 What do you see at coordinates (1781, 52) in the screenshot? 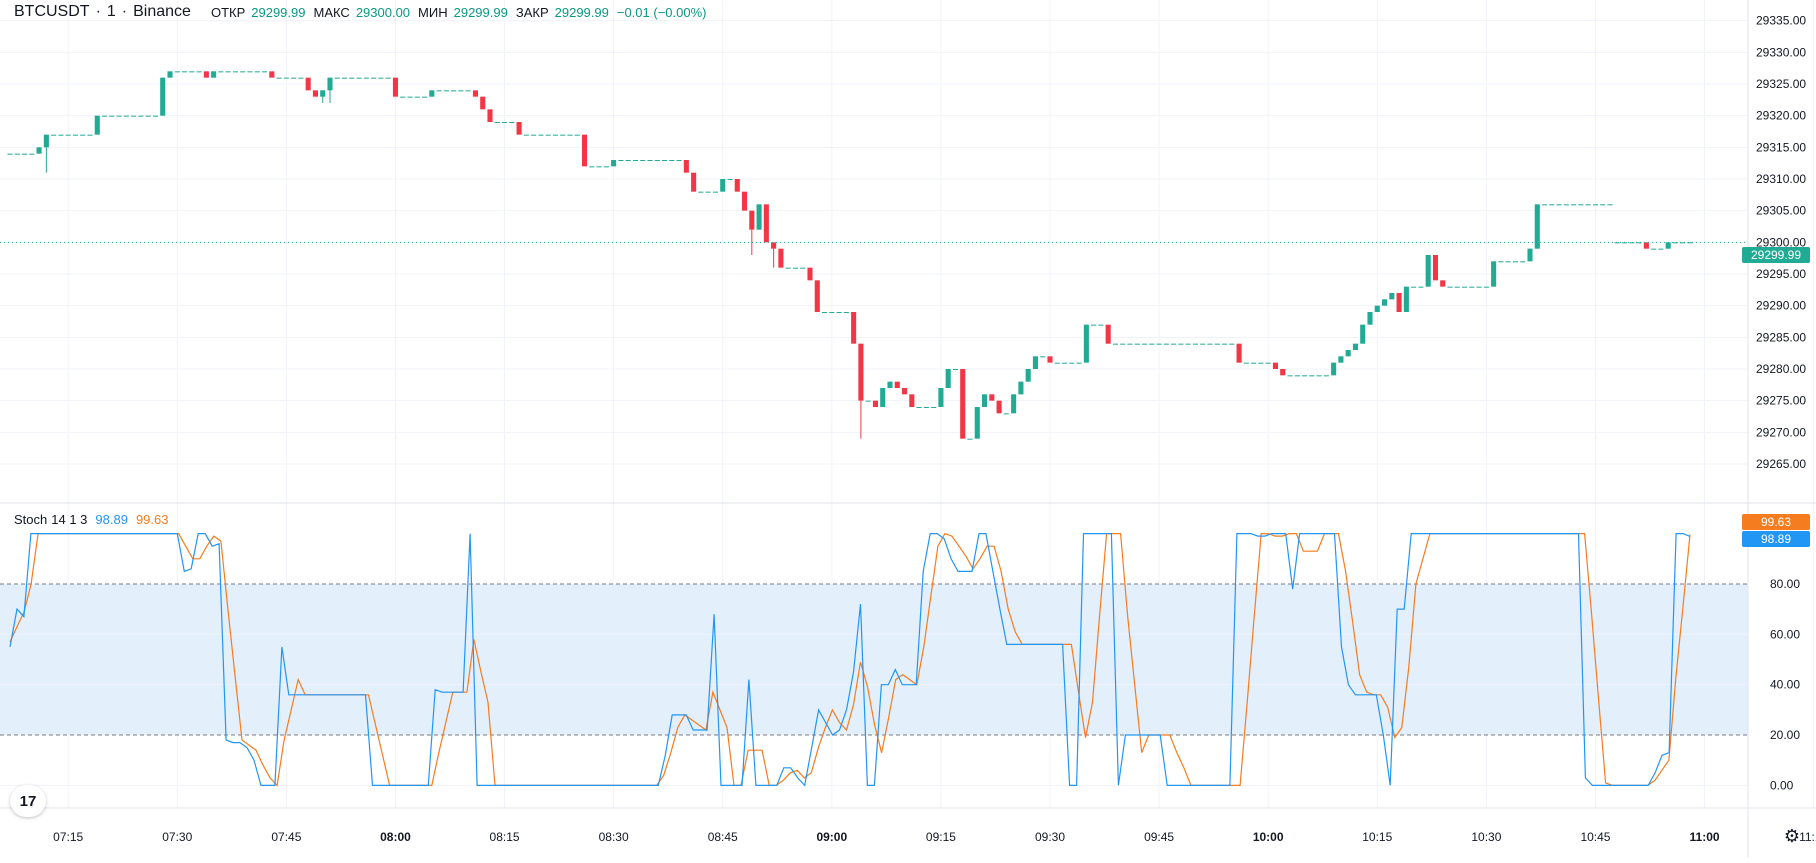
I see `price-tick-label: 29330.00` at bounding box center [1781, 52].